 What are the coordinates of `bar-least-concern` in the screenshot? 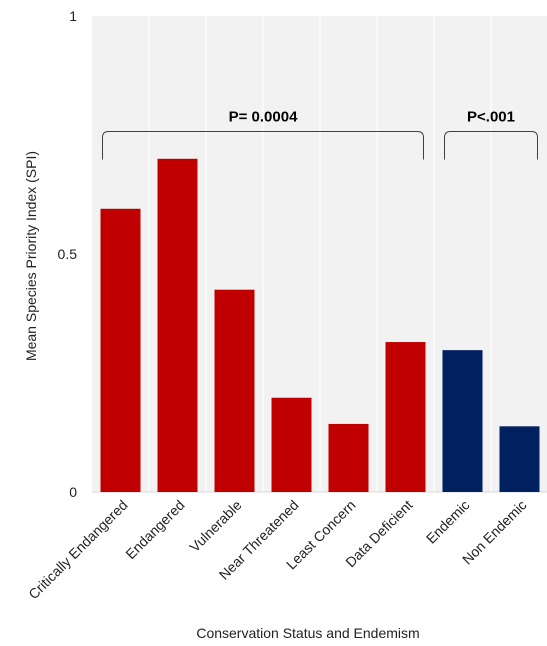 It's located at (348, 457).